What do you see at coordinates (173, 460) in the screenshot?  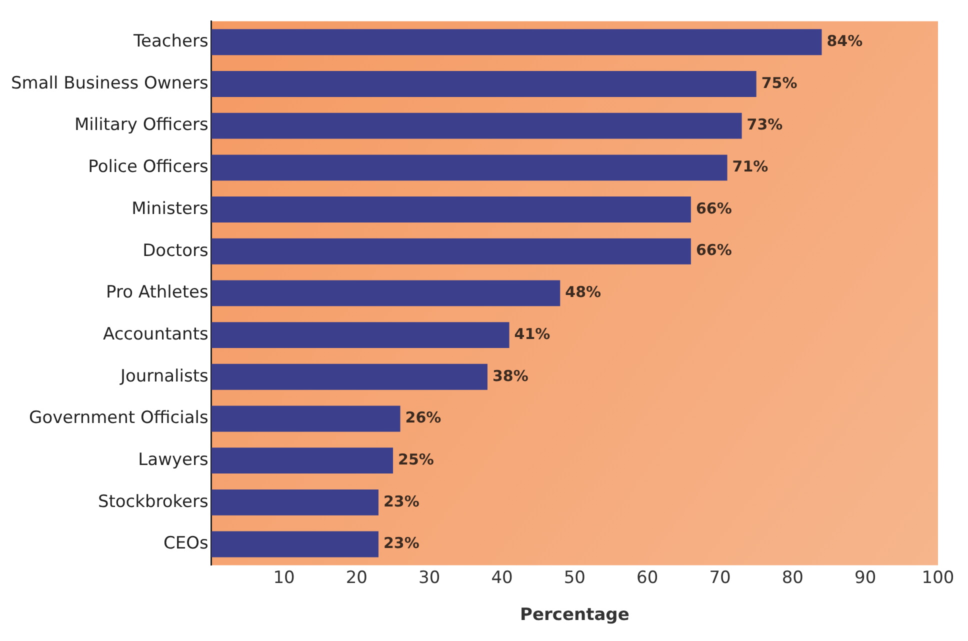 I see `y-tick-label: Lawyers` at bounding box center [173, 460].